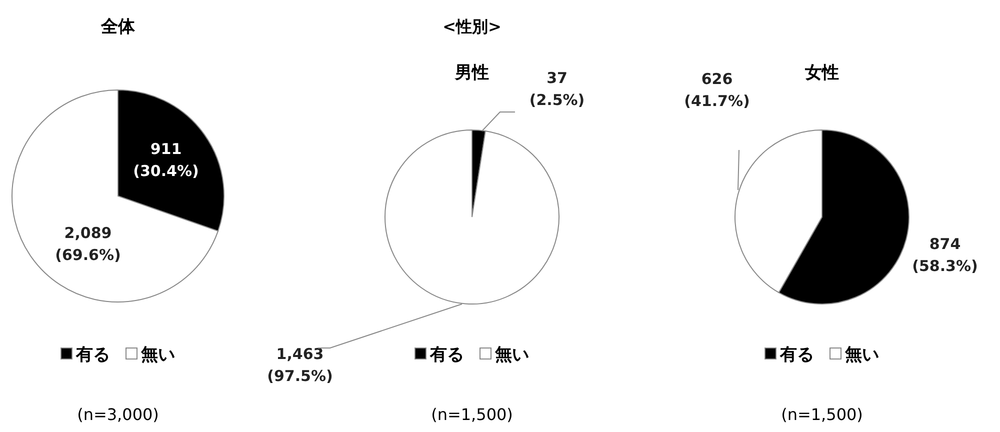  I want to click on data-label: 2,089 (69.6%), so click(88, 244).